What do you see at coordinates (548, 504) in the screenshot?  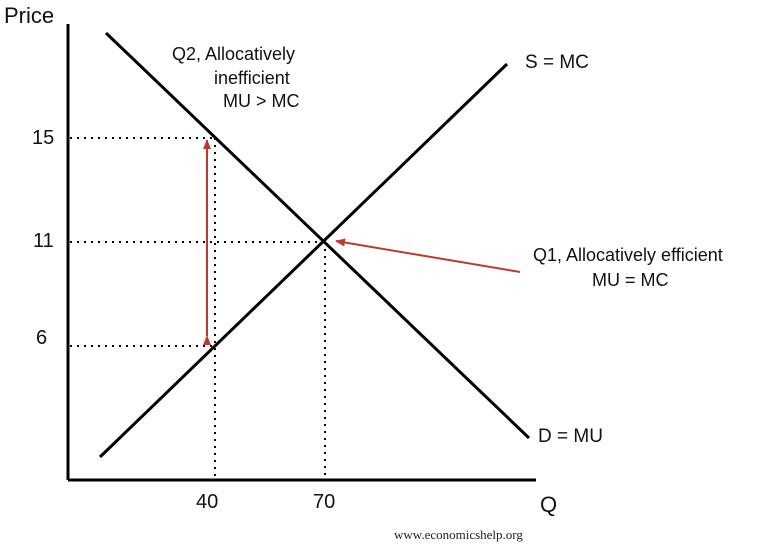 I see `x-axis-title: Q` at bounding box center [548, 504].